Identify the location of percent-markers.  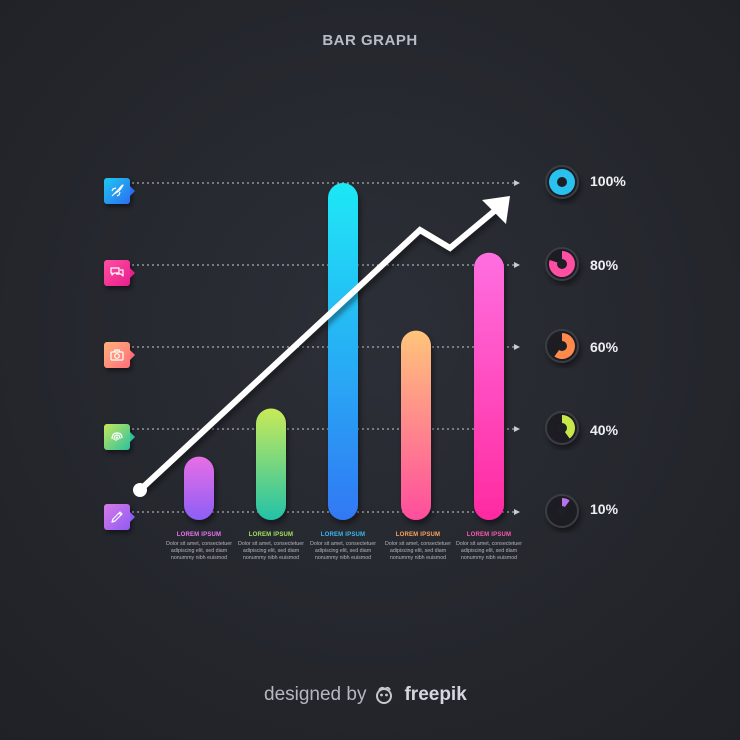
(562, 346).